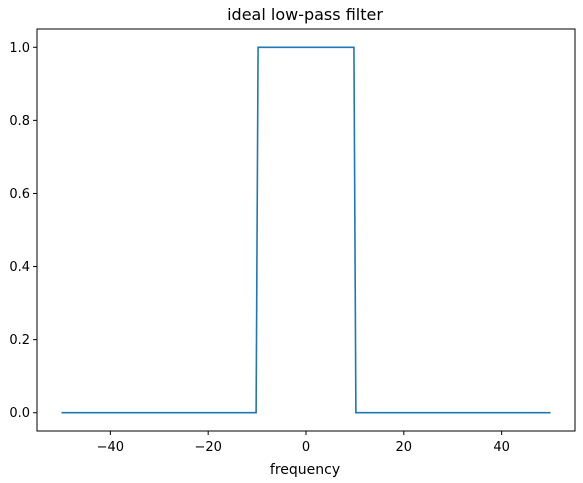 The width and height of the screenshot is (583, 483). What do you see at coordinates (19, 340) in the screenshot?
I see `y-tick-label: 0.2` at bounding box center [19, 340].